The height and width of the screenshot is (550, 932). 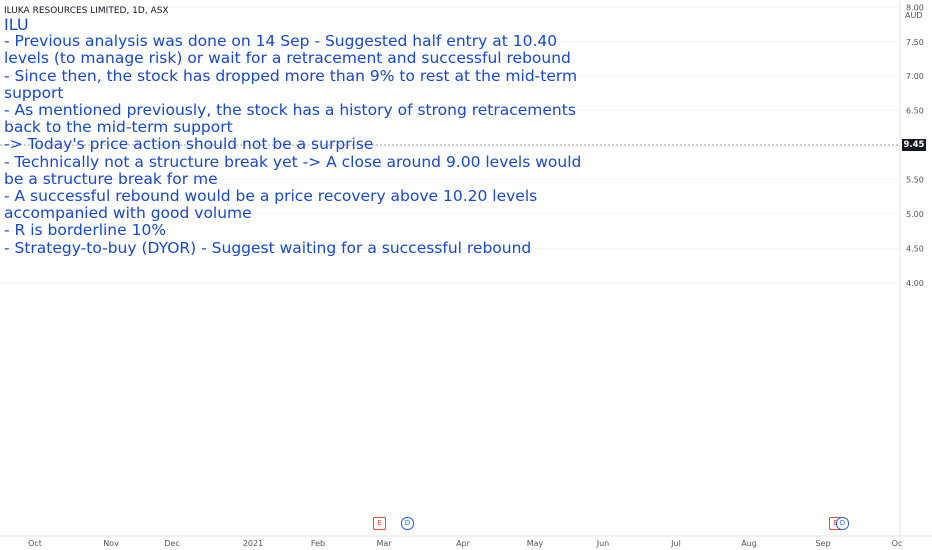 I want to click on note-line: support, so click(x=34, y=92).